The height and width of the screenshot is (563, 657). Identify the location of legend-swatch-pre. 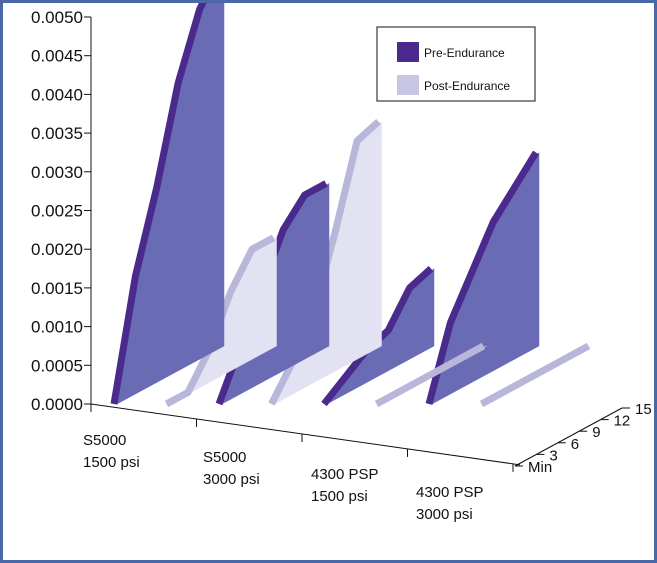
(408, 52).